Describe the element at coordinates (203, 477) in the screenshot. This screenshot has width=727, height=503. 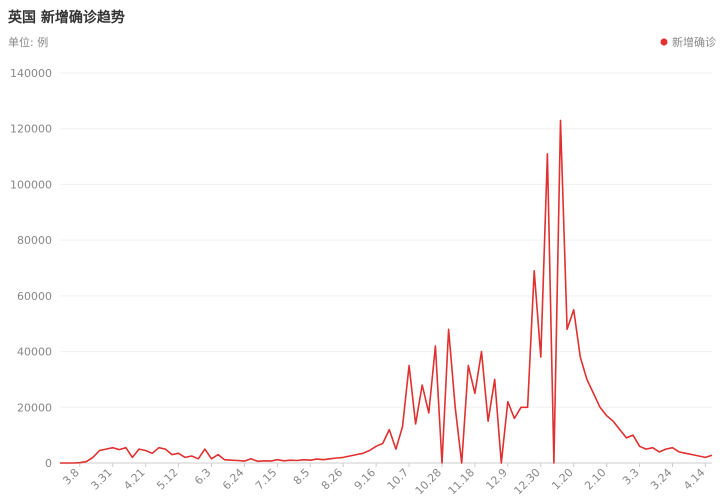
I see `x-tick-label: 6.3` at that location.